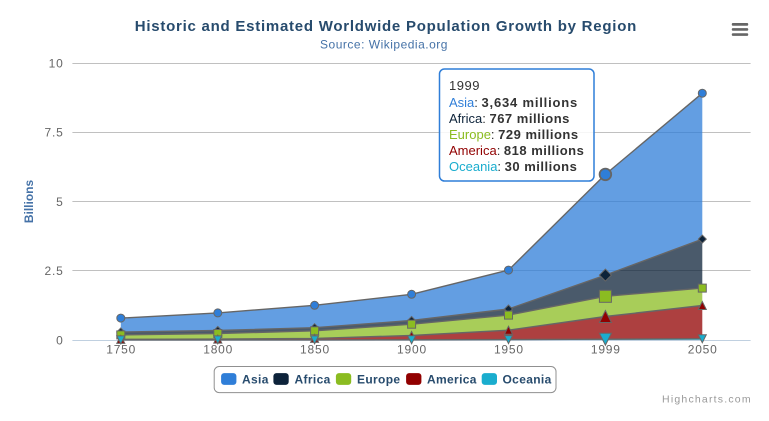 This screenshot has height=421, width=769. What do you see at coordinates (315, 350) in the screenshot?
I see `svg-text: 1850` at bounding box center [315, 350].